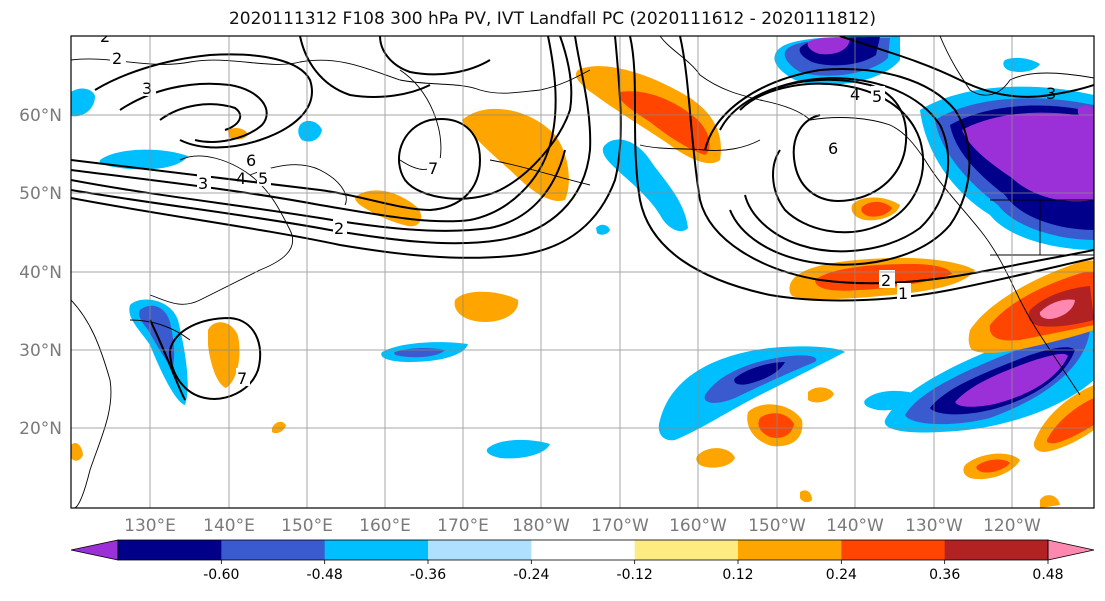 The image size is (1105, 601). Describe the element at coordinates (40, 351) in the screenshot. I see `latitude-label: 30°N` at that location.